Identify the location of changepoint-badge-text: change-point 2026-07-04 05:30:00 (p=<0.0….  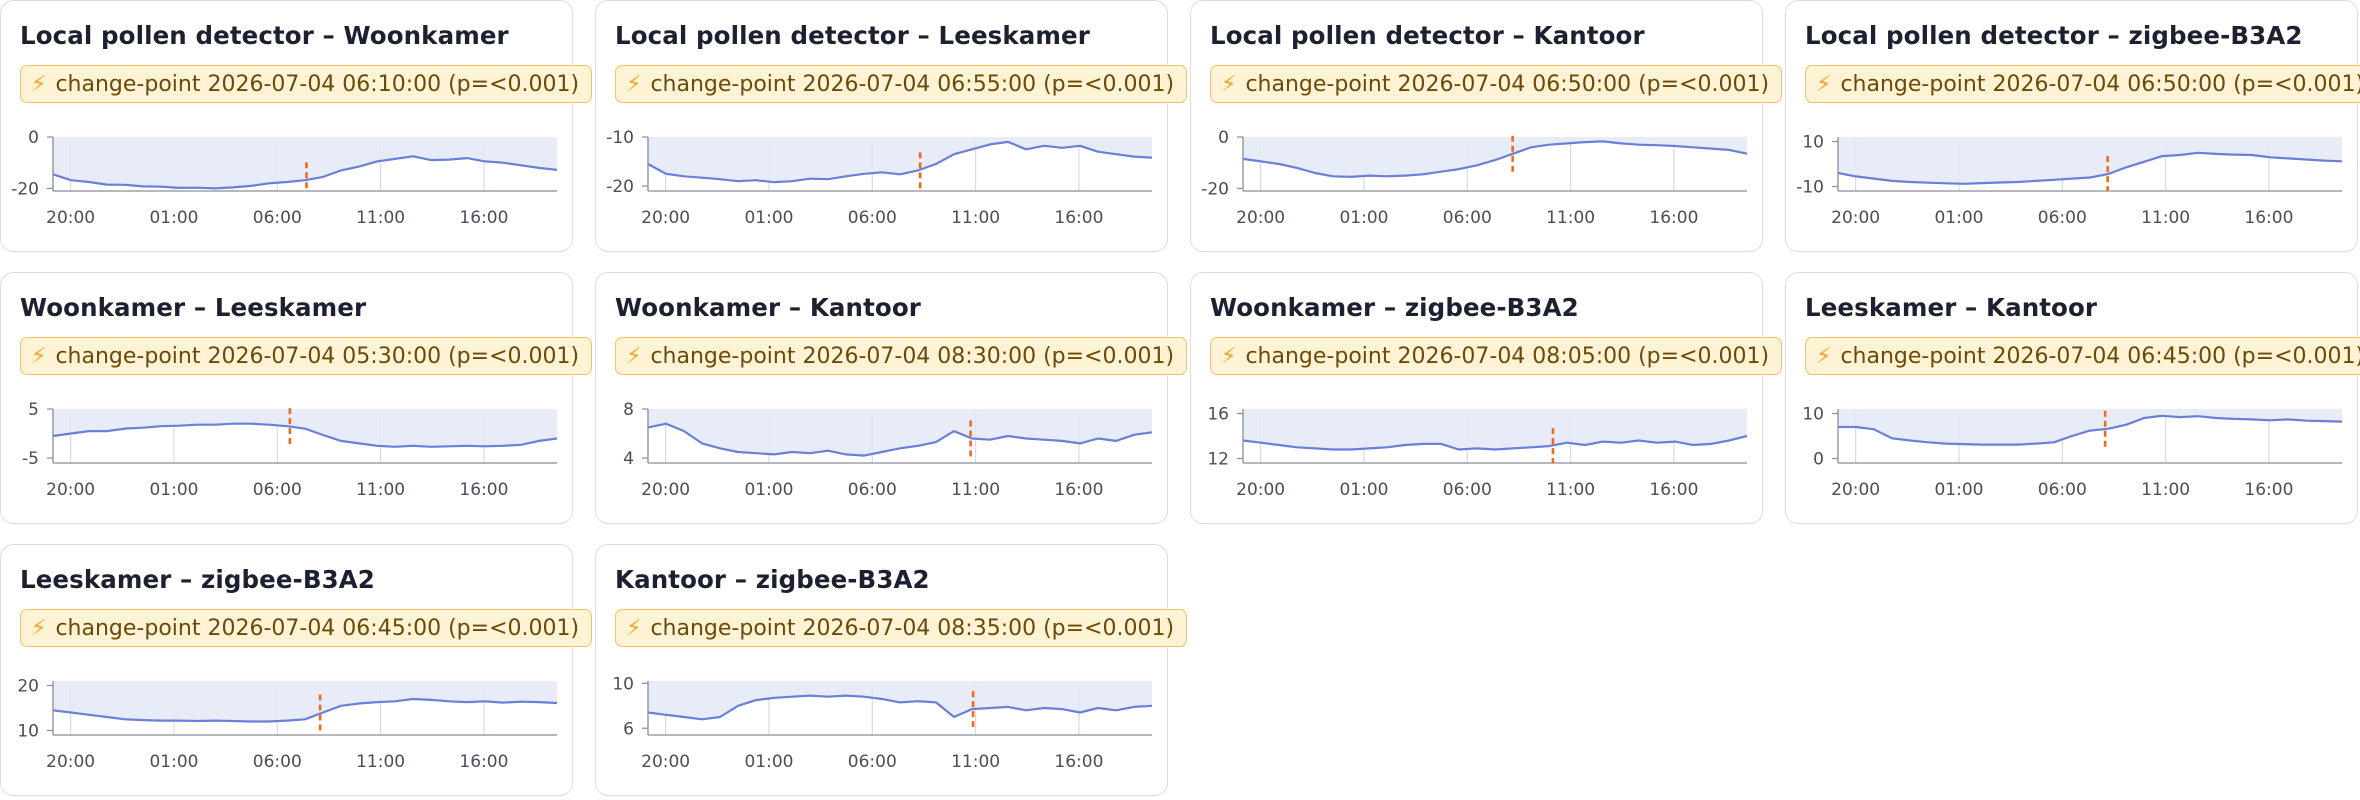
(317, 356).